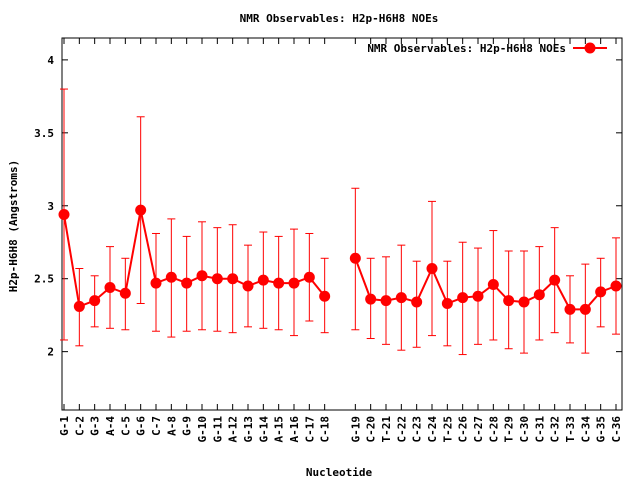 Image resolution: width=640 pixels, height=480 pixels. What do you see at coordinates (339, 18) in the screenshot?
I see `chart-title: NMR Observables: H2p-H6H8 NOEs` at bounding box center [339, 18].